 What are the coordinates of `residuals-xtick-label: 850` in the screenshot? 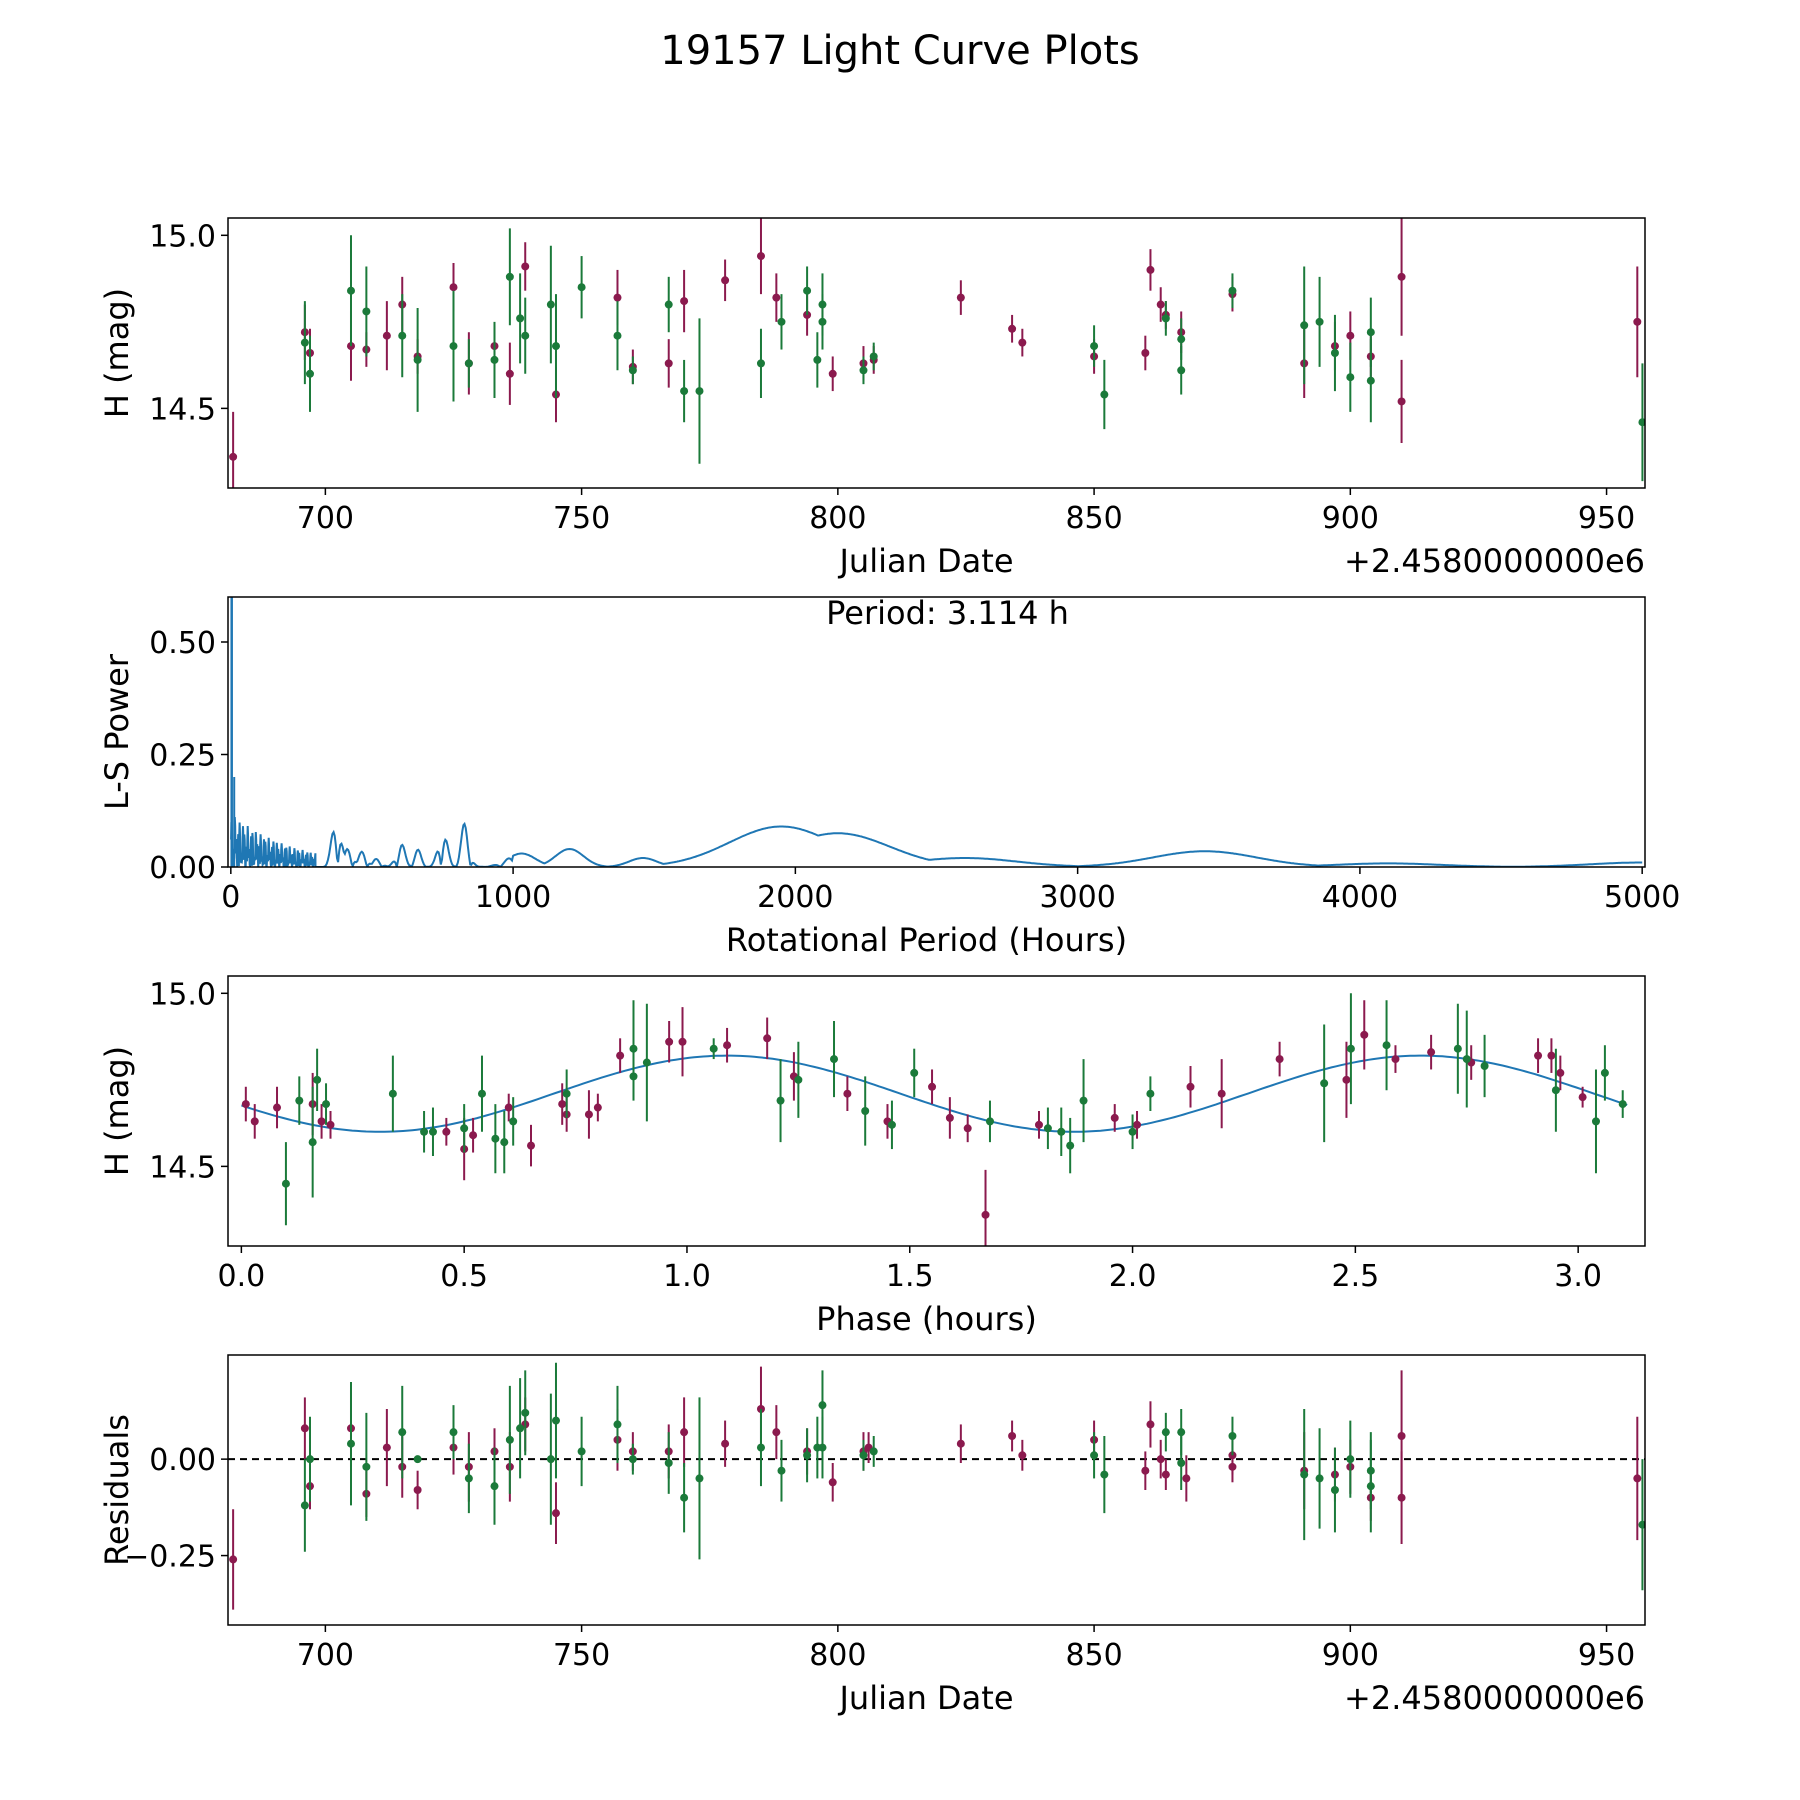 It's located at (1093, 1655).